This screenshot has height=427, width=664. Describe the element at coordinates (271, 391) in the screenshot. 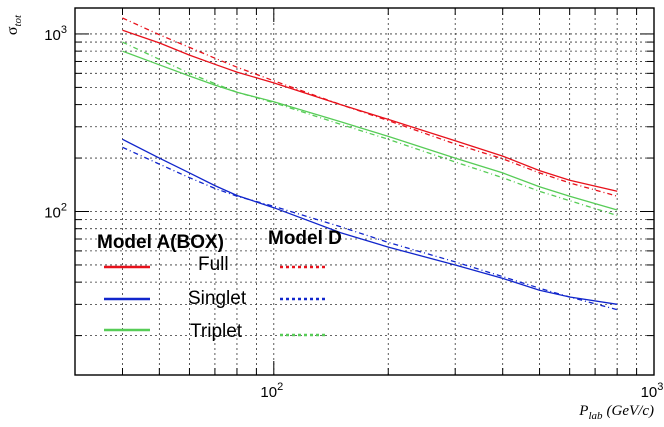

I see `x-tick-label: 10²` at that location.